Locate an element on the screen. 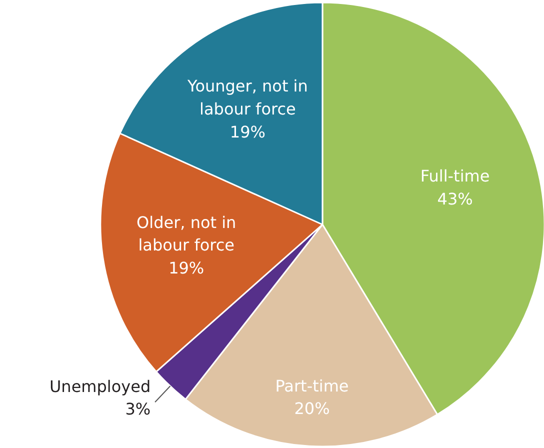 The height and width of the screenshot is (448, 544). data-label: 43% is located at coordinates (455, 198).